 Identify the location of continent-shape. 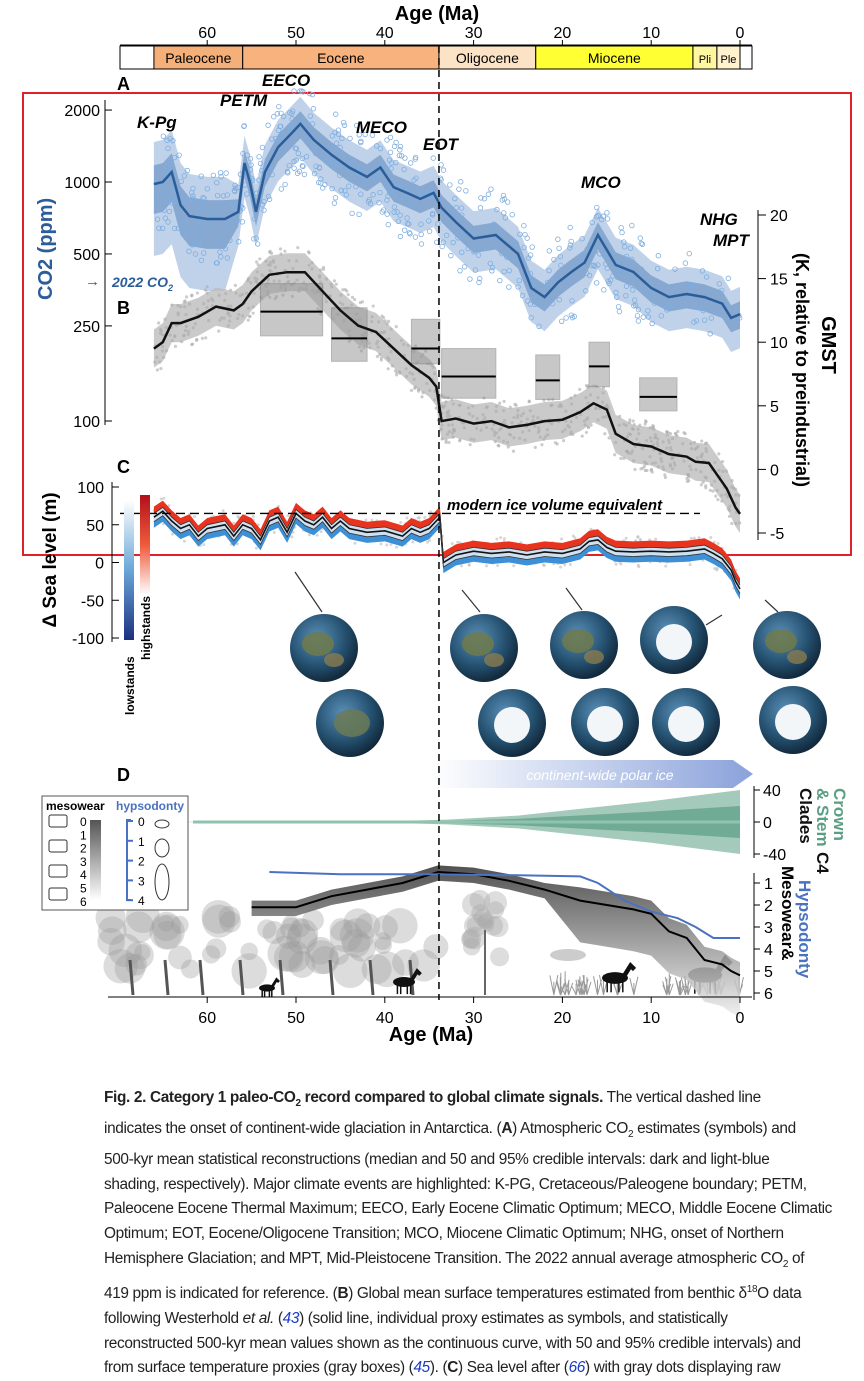
(594, 657).